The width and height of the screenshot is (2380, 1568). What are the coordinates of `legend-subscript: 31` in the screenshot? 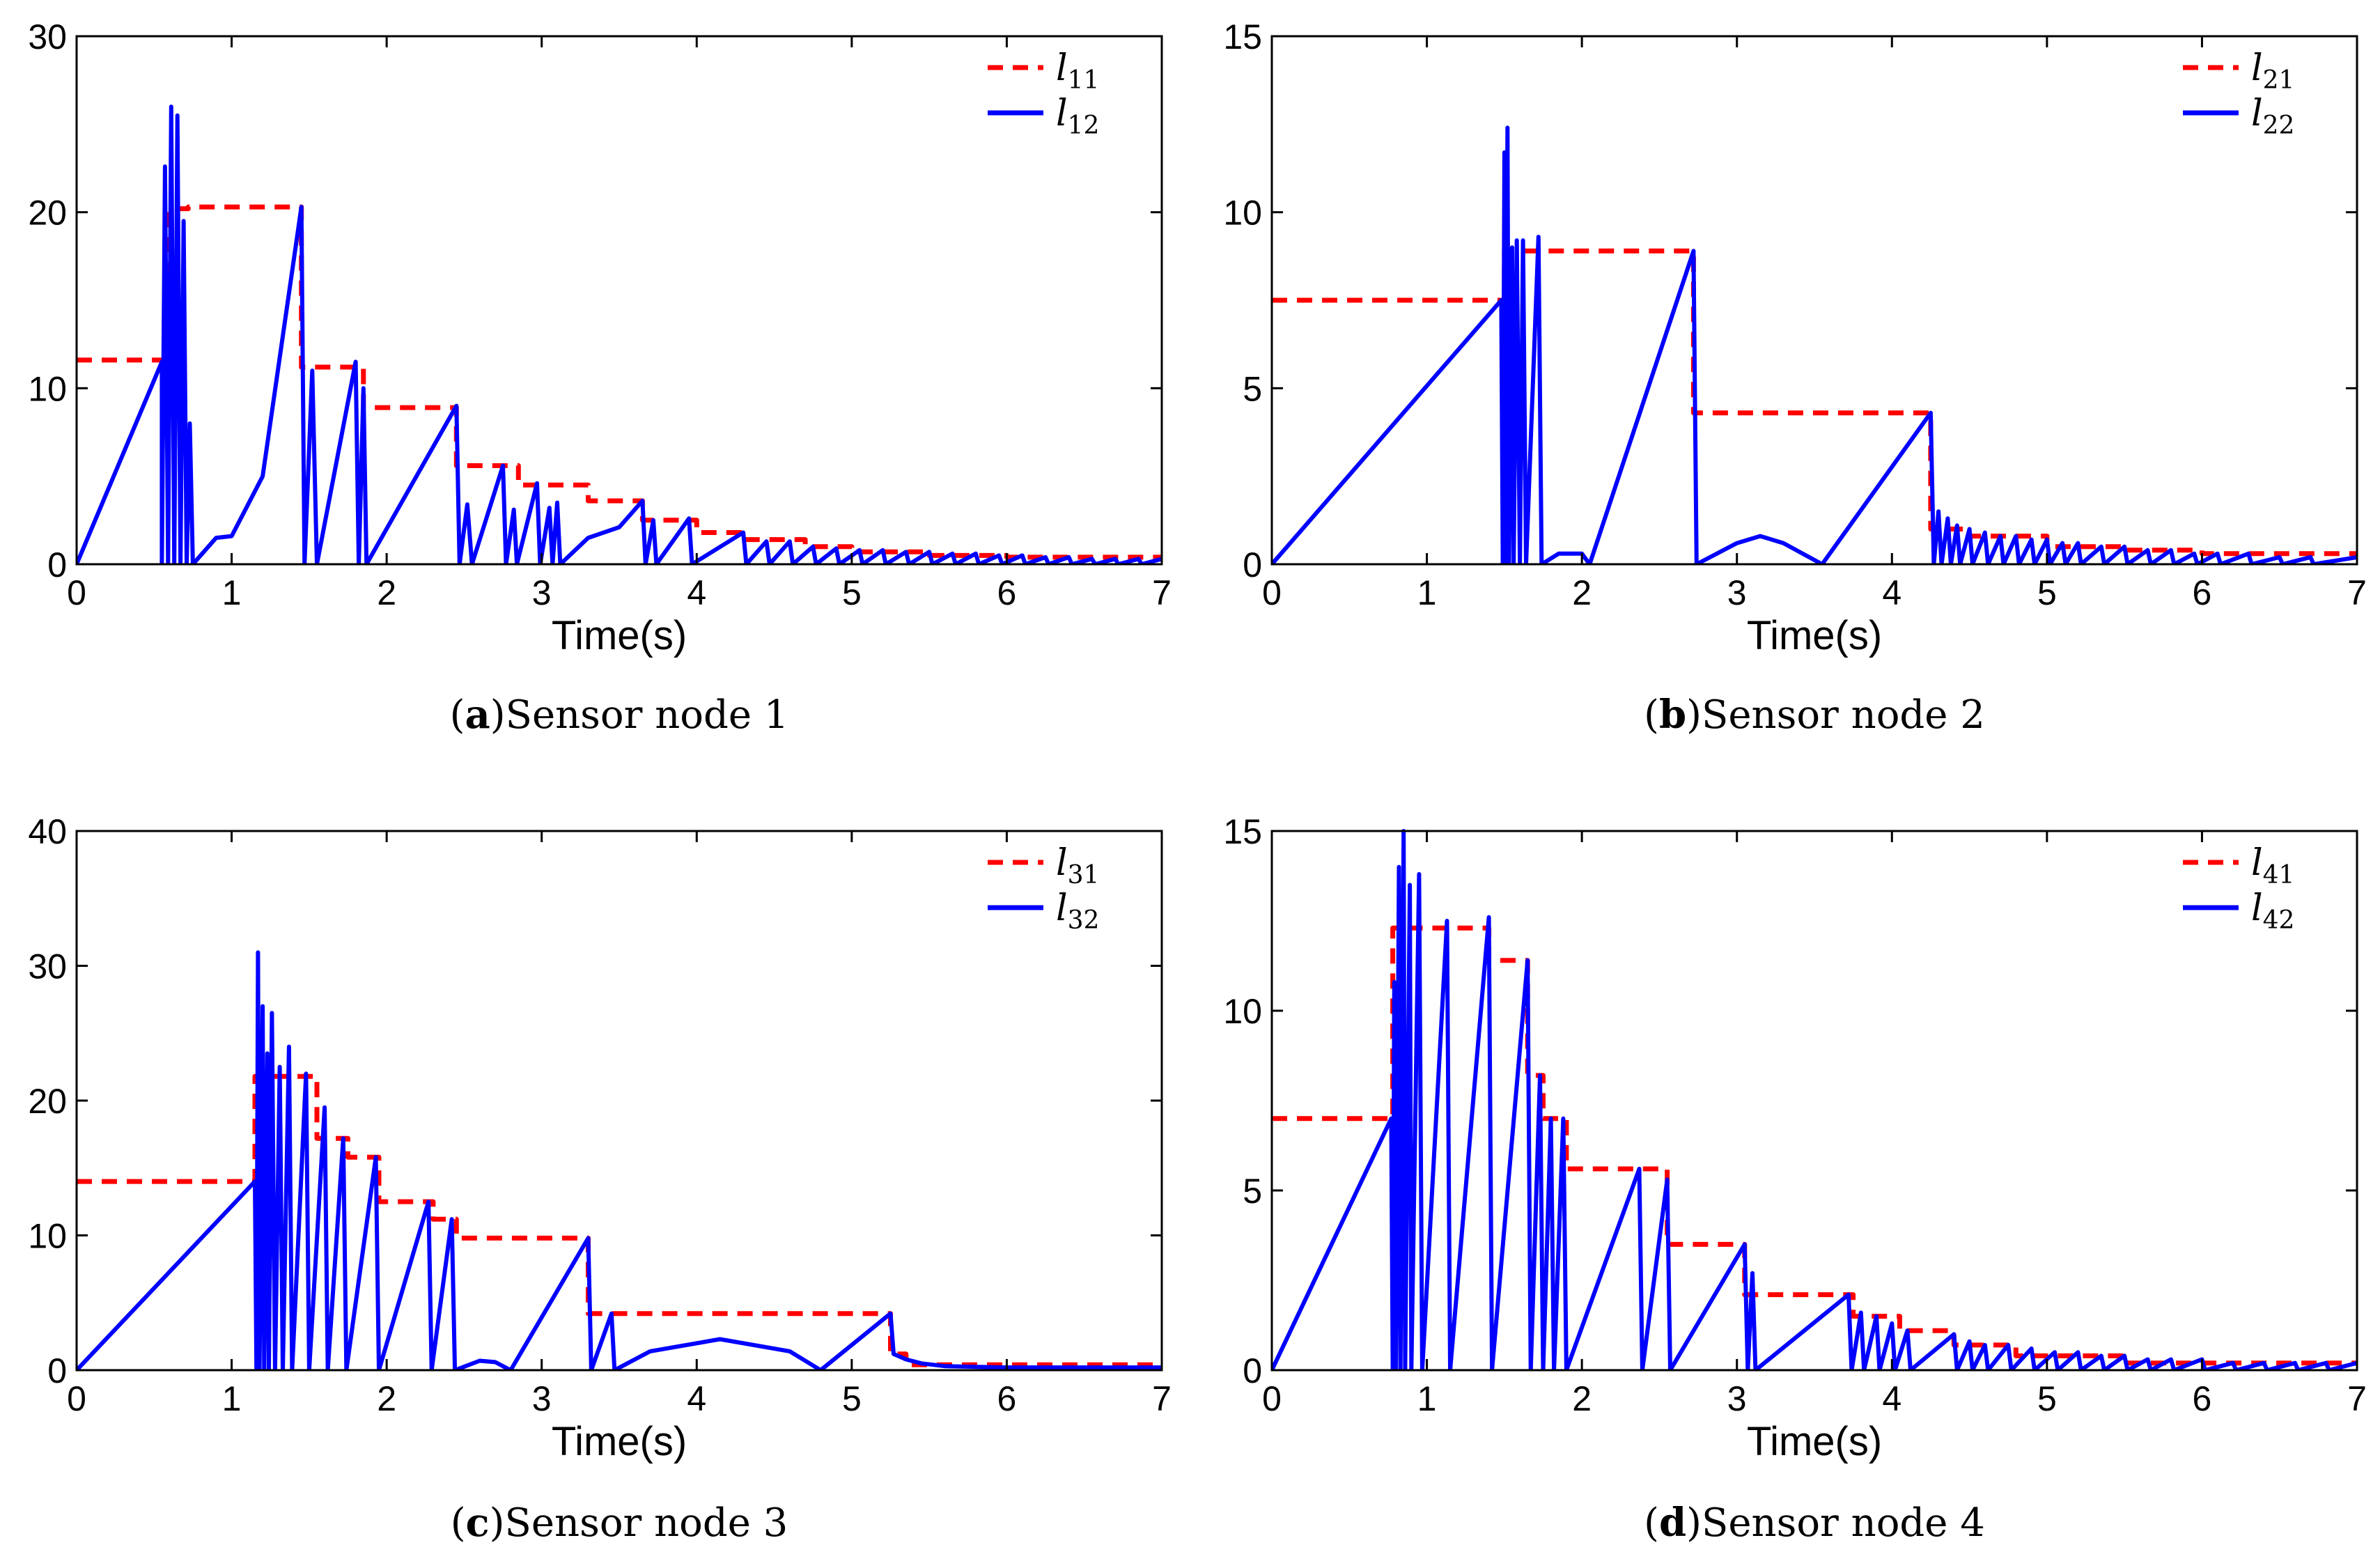 It's located at (1084, 875).